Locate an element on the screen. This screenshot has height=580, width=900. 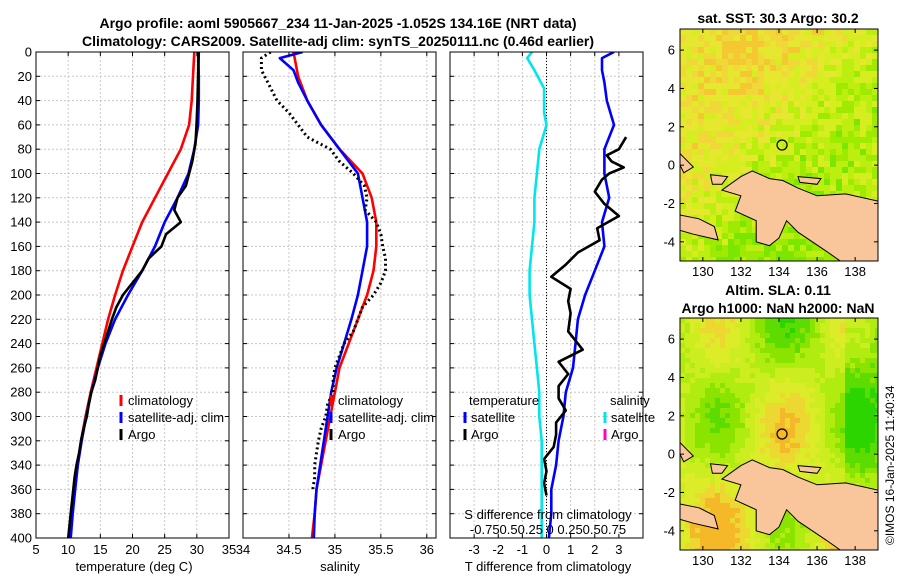
map-y-tick-label: 0 is located at coordinates (671, 165).